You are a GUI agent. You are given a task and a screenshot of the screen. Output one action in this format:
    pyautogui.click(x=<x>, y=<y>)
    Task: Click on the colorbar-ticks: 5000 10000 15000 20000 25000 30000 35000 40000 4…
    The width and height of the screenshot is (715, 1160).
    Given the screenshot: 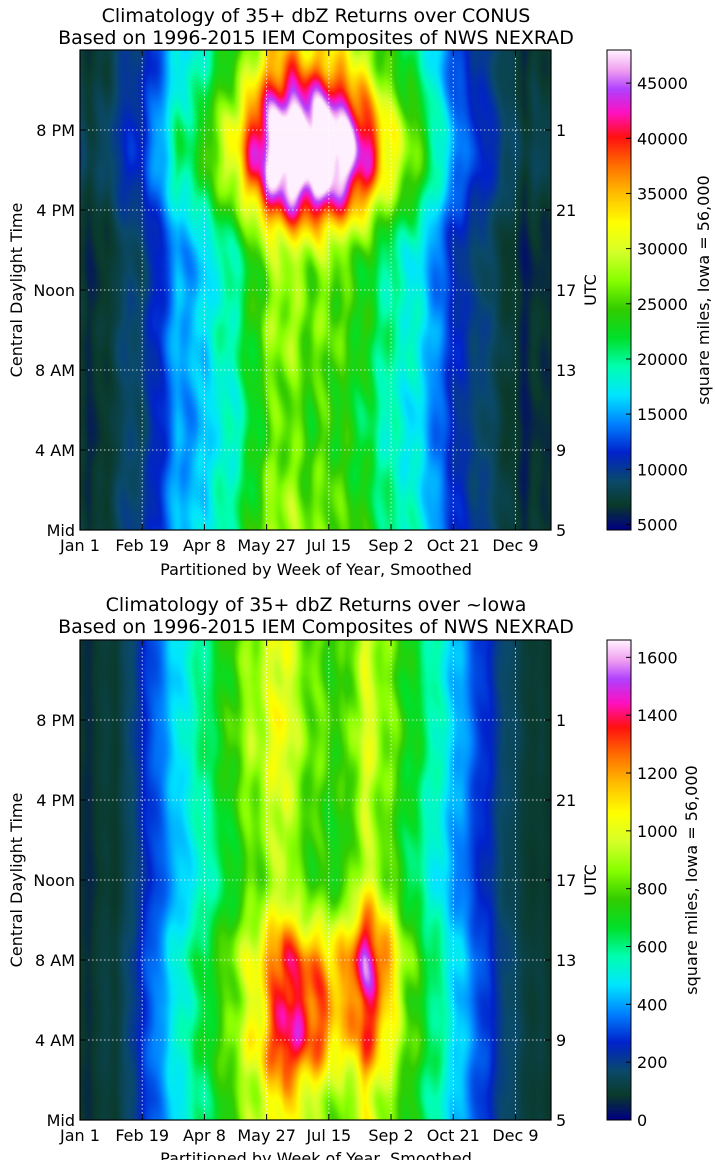 What is the action you would take?
    pyautogui.click(x=657, y=304)
    